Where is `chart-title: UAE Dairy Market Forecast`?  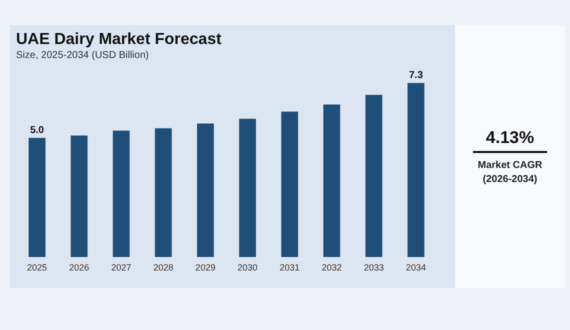 chart-title: UAE Dairy Market Forecast is located at coordinates (119, 39).